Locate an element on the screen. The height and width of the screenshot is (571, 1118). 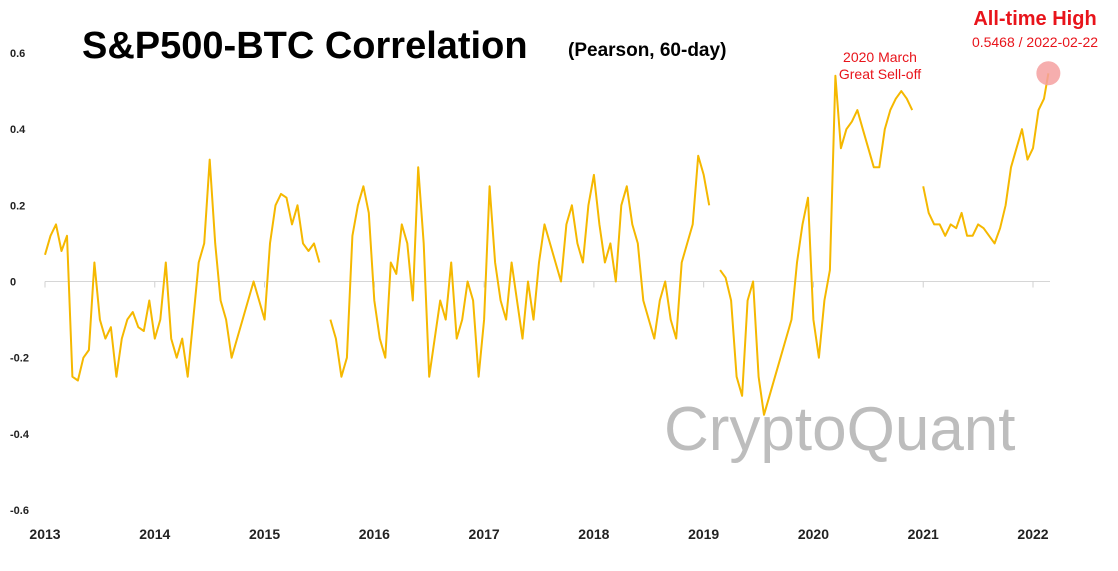
all-time-high-marker is located at coordinates (1048, 73).